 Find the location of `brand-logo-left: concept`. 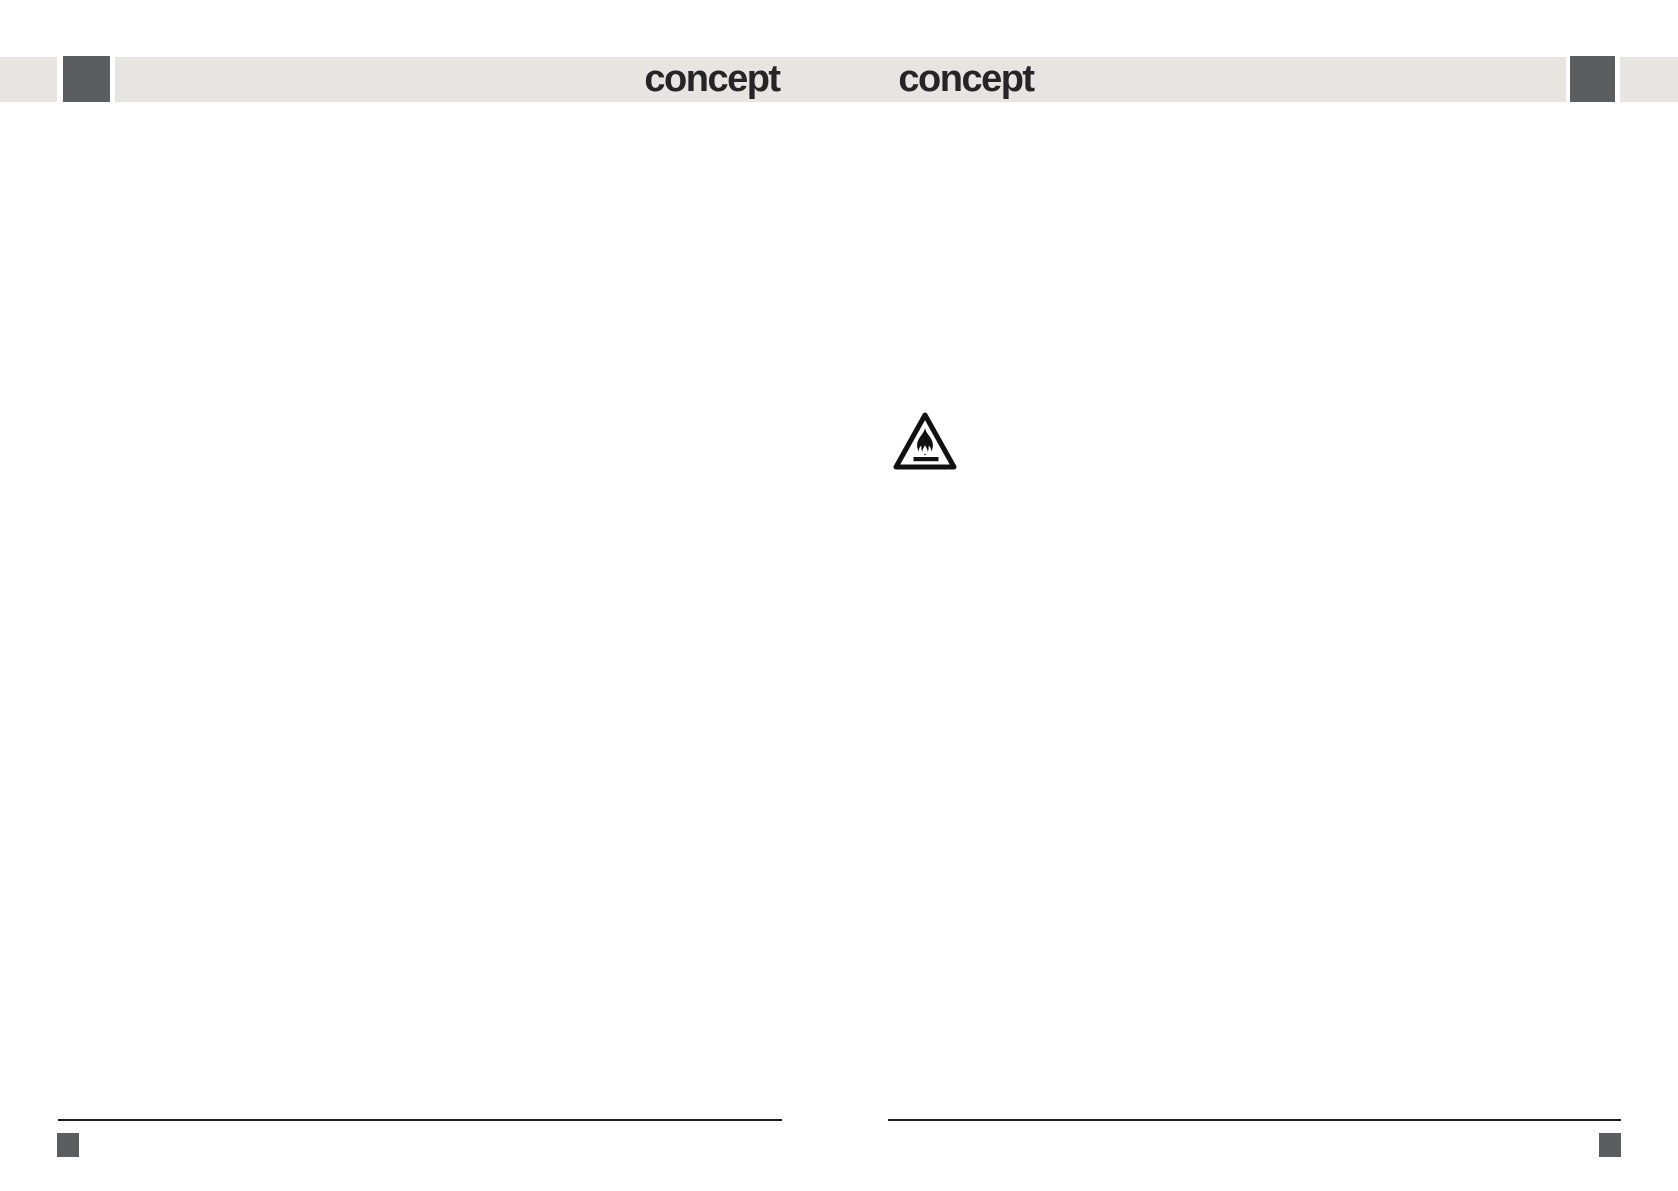

brand-logo-left: concept is located at coordinates (712, 79).